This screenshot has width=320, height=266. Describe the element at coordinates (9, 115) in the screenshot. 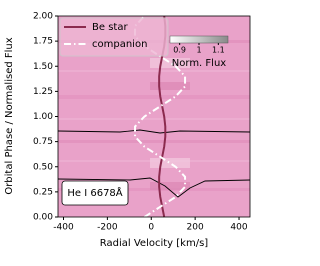

I see `y-axis-label: Orbital Phase / Normalised Flux` at that location.